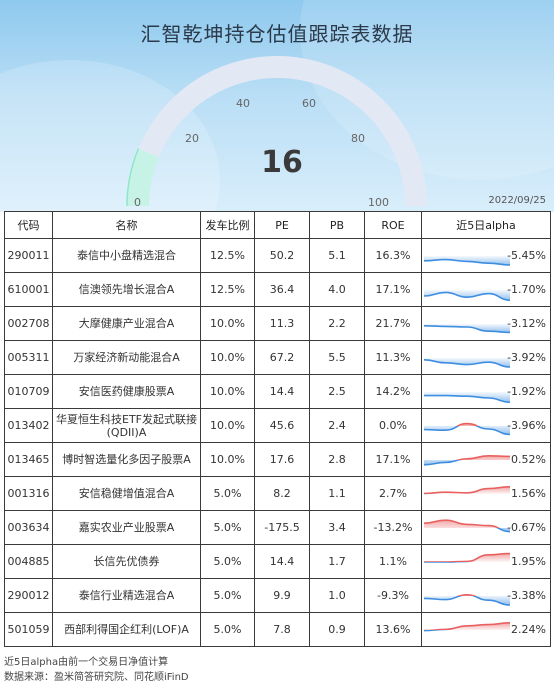  What do you see at coordinates (28, 425) in the screenshot?
I see `cell-code: 013402` at bounding box center [28, 425].